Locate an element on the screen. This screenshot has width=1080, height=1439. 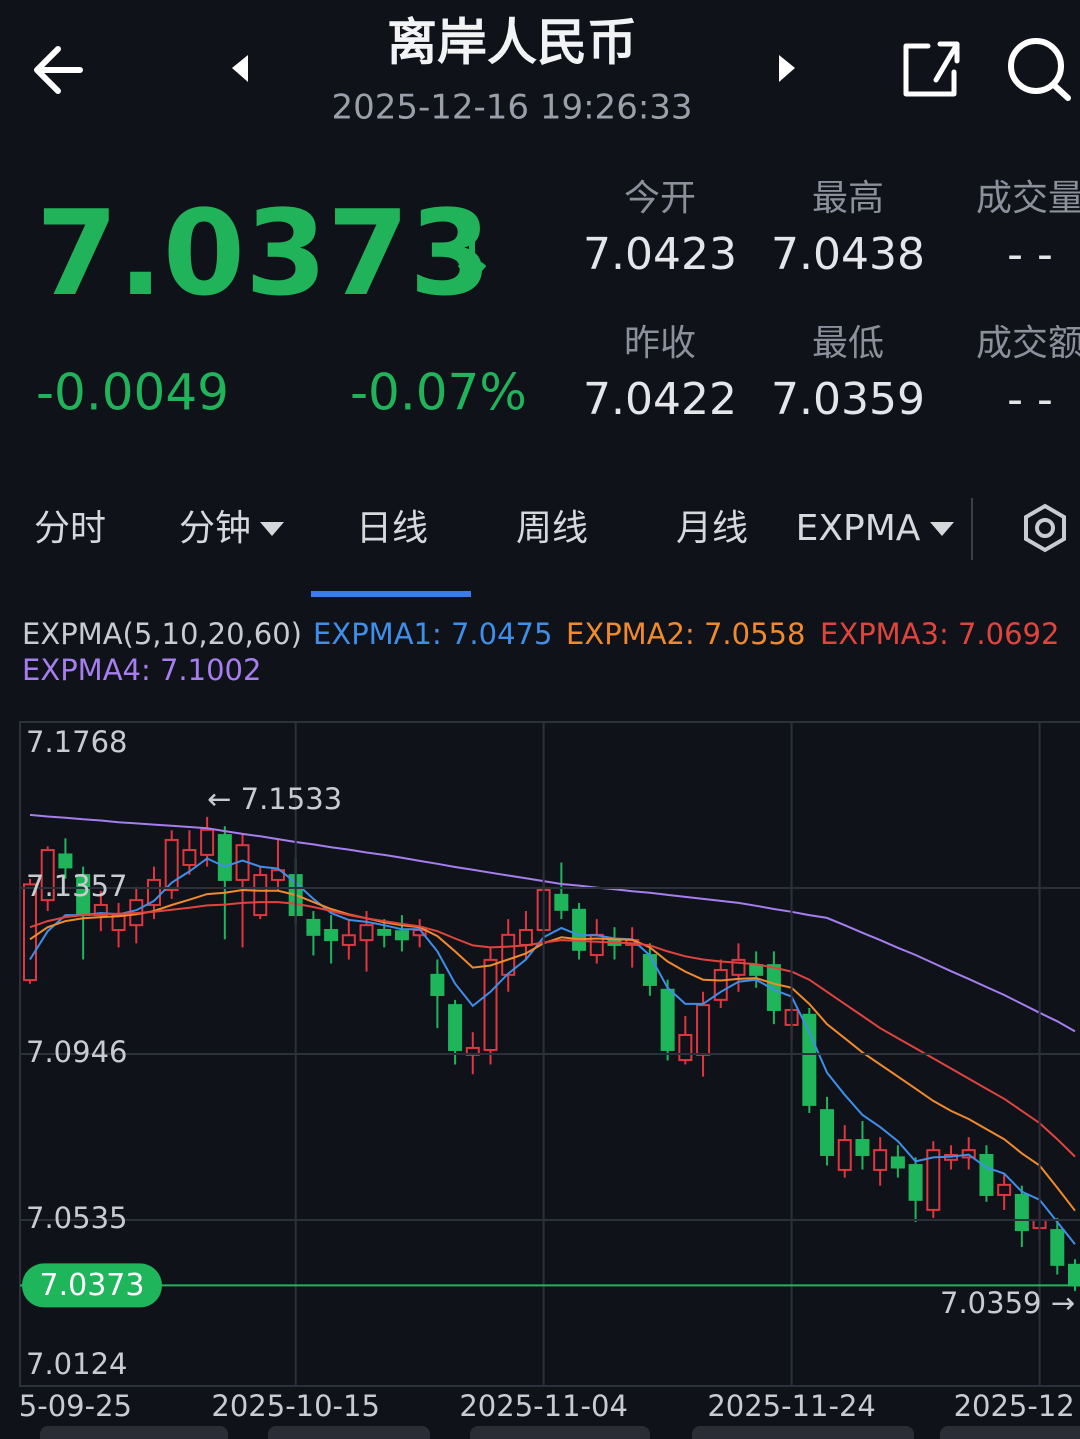
x-tick-label: 2025-09-25 is located at coordinates (66, 1406).